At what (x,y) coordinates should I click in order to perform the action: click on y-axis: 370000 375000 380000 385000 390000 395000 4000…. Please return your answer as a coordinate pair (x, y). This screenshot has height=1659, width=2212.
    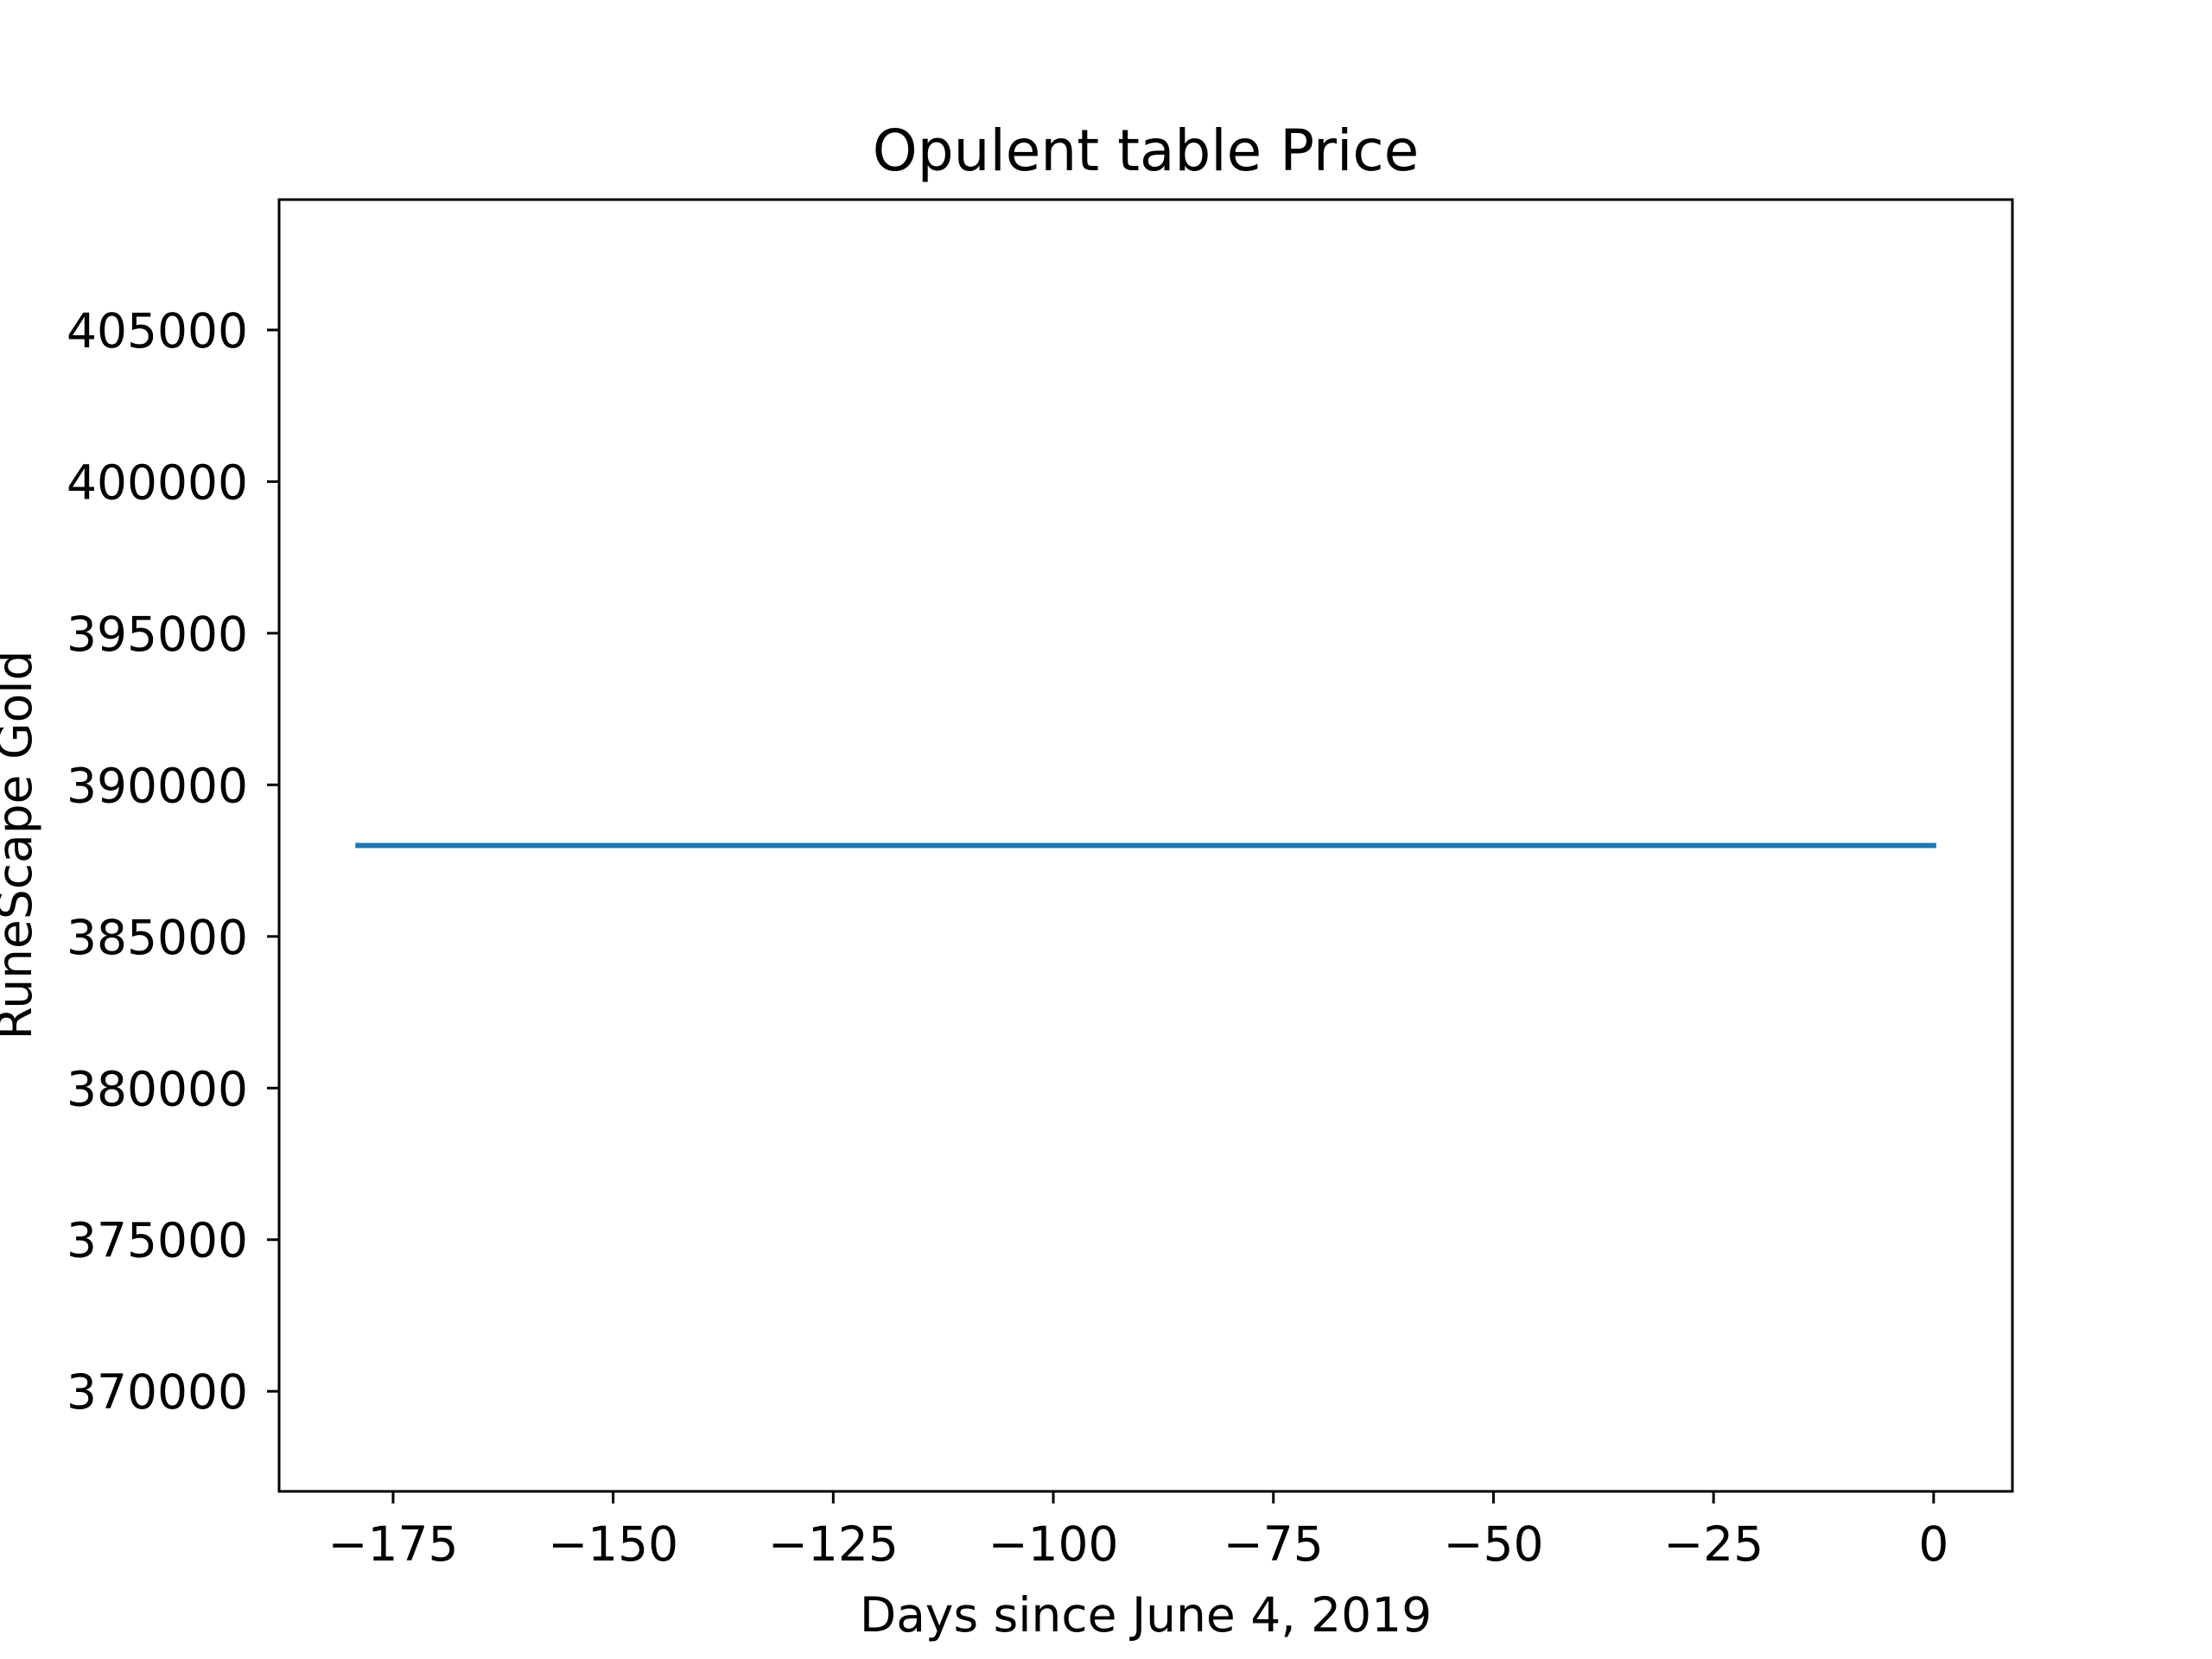
    Looking at the image, I should click on (173, 861).